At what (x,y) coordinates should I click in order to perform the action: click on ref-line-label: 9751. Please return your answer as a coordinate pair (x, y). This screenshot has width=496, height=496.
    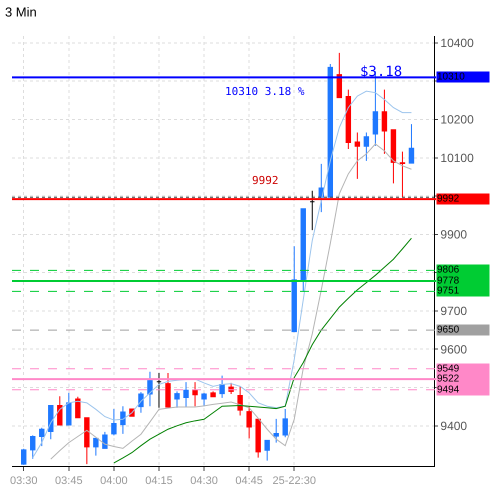
    Looking at the image, I should click on (448, 291).